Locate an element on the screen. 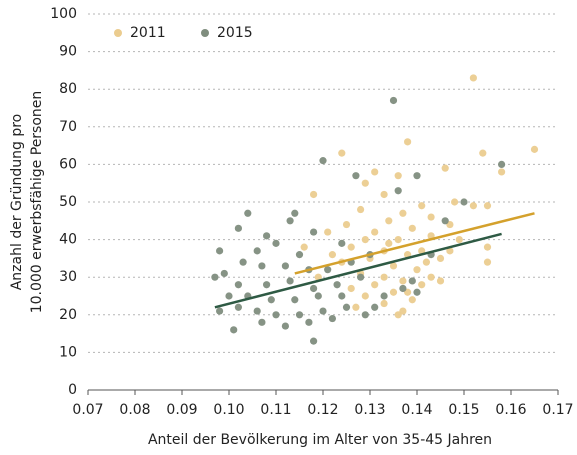 Image resolution: width=577 pixels, height=455 pixels. x-tick-label: 0.17 is located at coordinates (557, 410).